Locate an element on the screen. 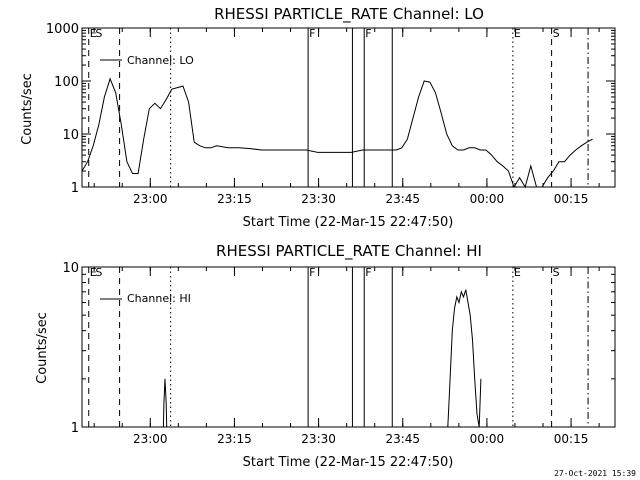 Image resolution: width=640 pixels, height=480 pixels. lo-y-tick-label: 1000 is located at coordinates (62, 29).